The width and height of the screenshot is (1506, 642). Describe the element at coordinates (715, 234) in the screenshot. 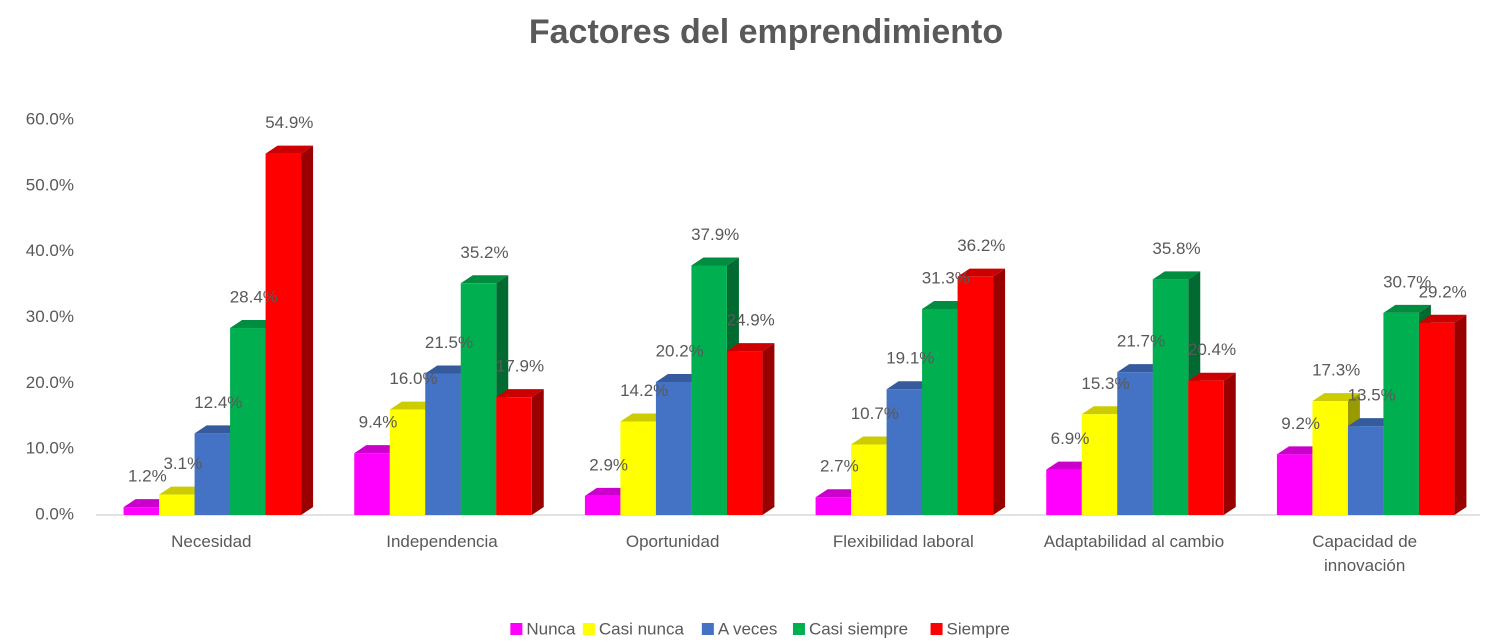

I see `data-label: 37.9%` at that location.